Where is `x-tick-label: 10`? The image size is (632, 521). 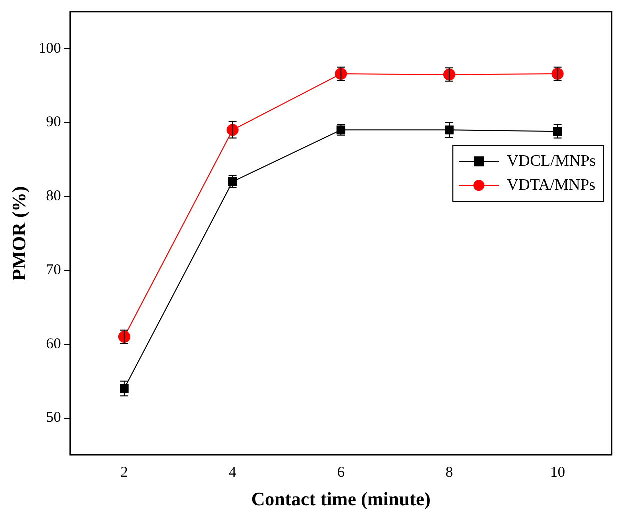
x-tick-label: 10 is located at coordinates (558, 473).